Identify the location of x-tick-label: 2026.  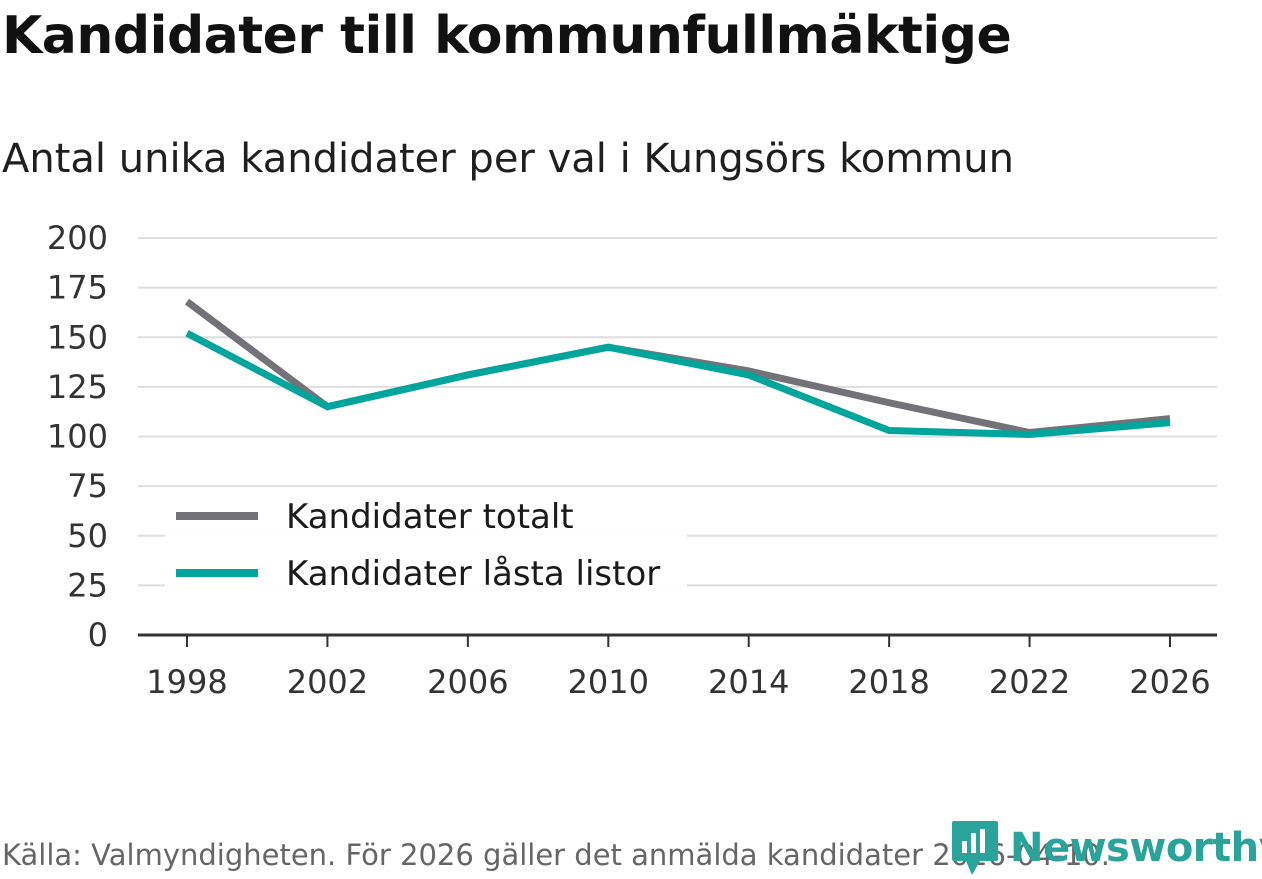
(1169, 682).